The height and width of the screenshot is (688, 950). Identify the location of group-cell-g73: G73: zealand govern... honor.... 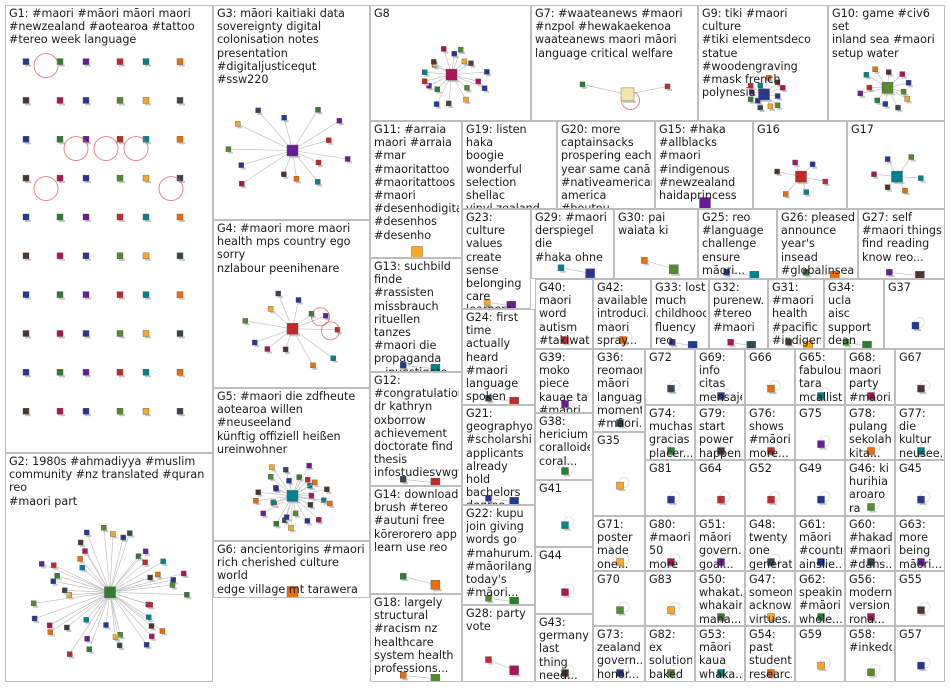
(619, 654).